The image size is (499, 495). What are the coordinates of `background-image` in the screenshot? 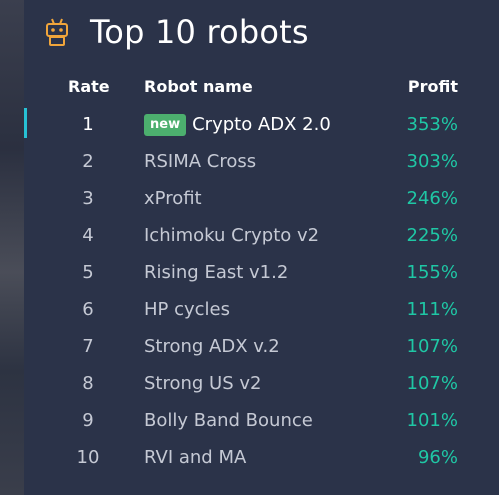 It's located at (12, 247).